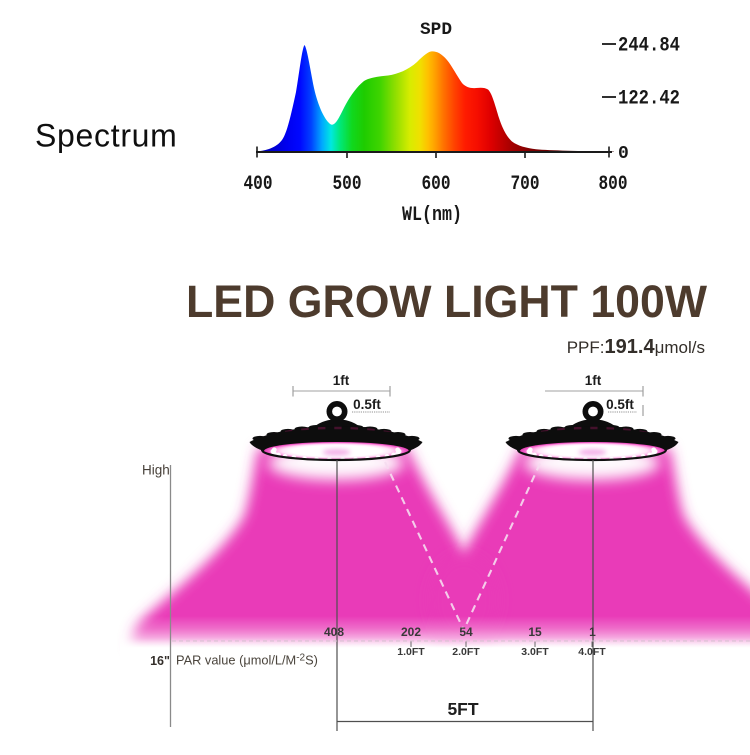 The image size is (750, 755). Describe the element at coordinates (436, 30) in the screenshot. I see `svg-text: SPD` at that location.